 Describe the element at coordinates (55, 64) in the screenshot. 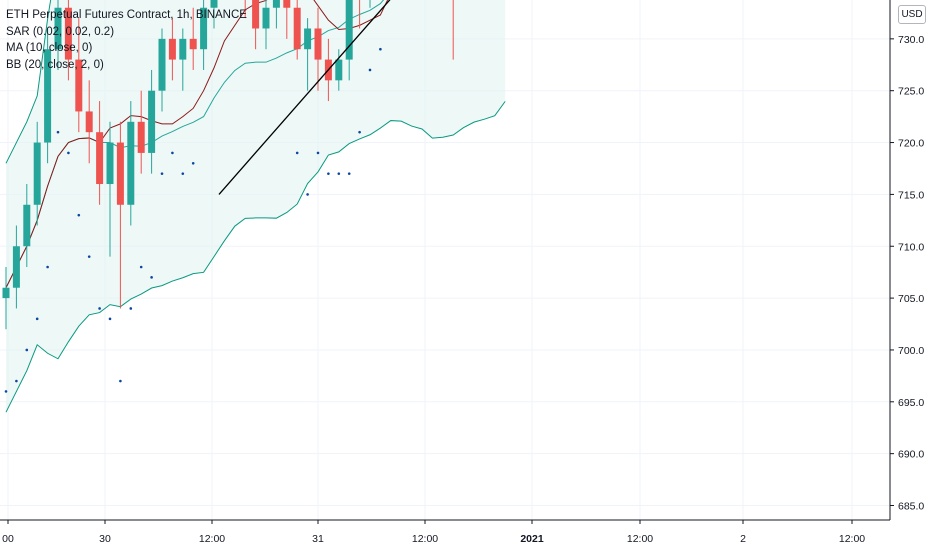

I see `legend-bb: BB (20, close, 2, 0)` at that location.